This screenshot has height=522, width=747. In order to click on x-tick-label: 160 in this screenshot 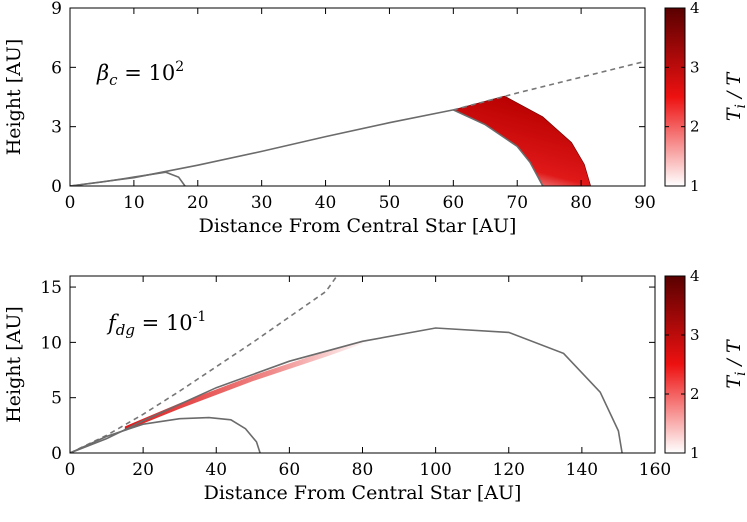, I will do `click(655, 470)`.